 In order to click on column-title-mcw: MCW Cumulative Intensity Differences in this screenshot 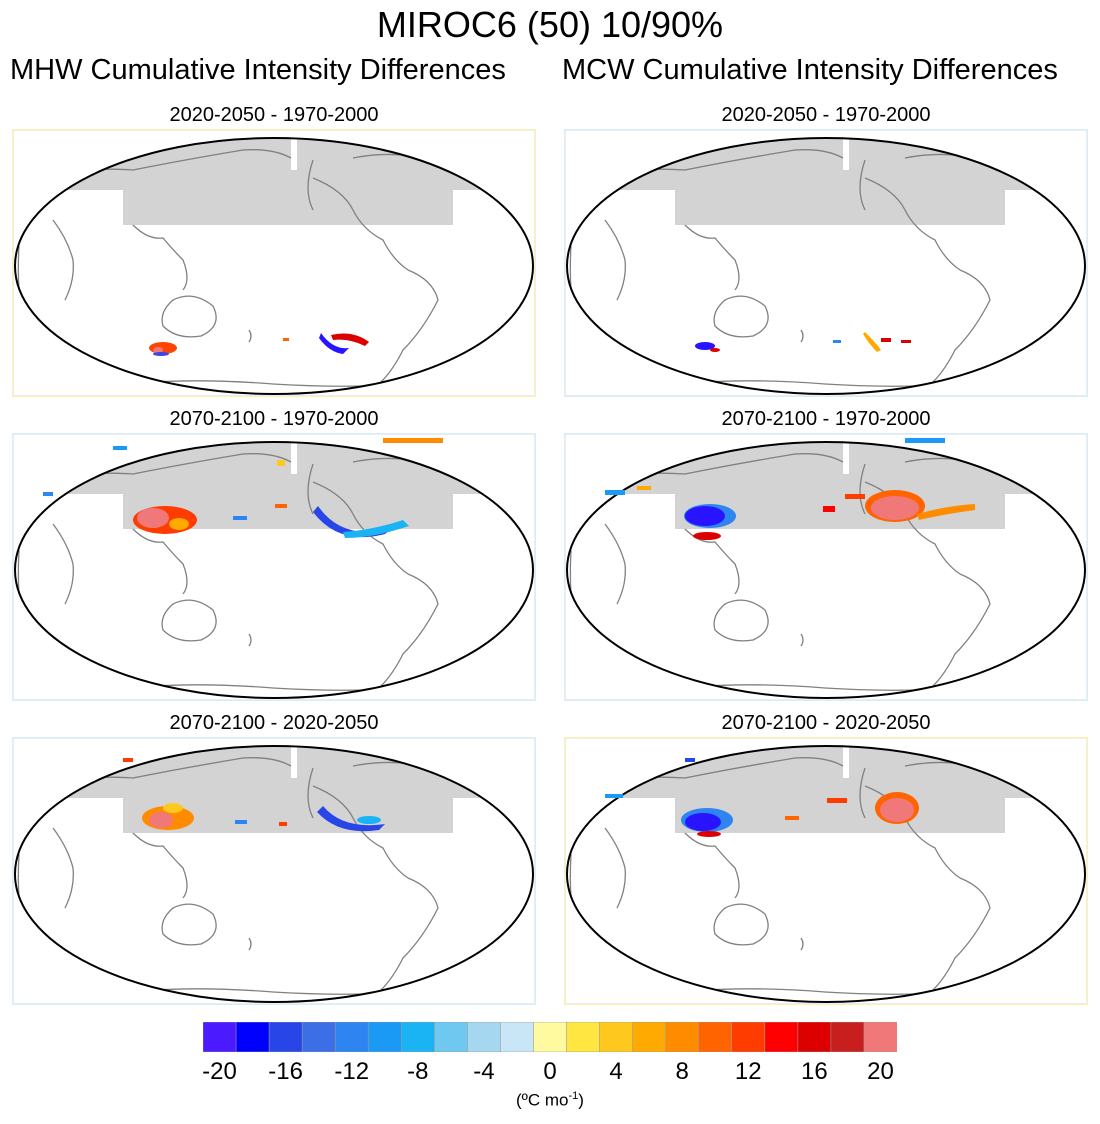, I will do `click(810, 70)`.